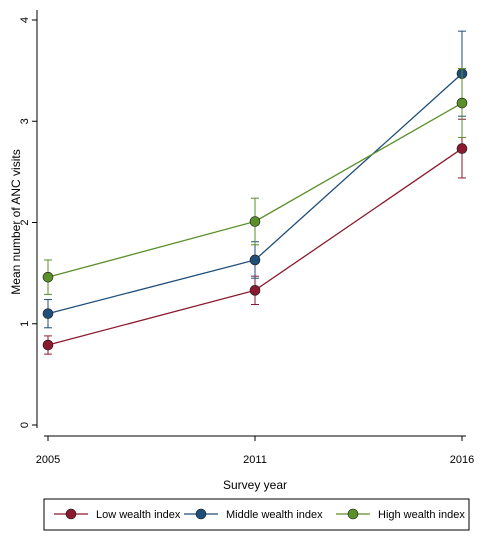 The height and width of the screenshot is (539, 485). Describe the element at coordinates (255, 451) in the screenshot. I see `x-ticks: 2005 2011 2016` at that location.